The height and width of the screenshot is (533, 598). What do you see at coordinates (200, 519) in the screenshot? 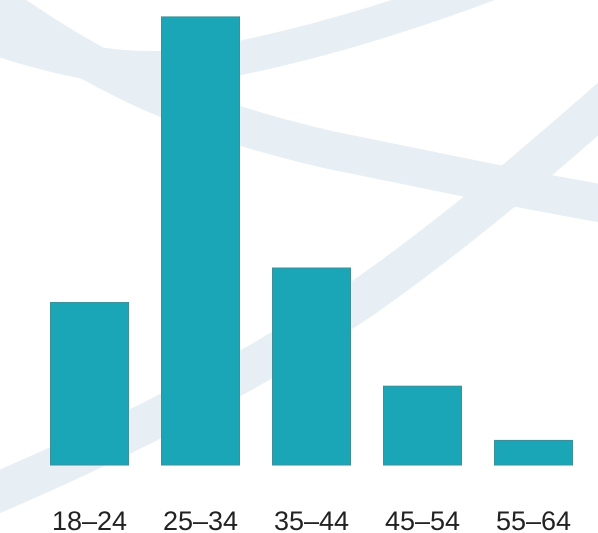
I see `x-tick-label-1: 25–34` at bounding box center [200, 519].